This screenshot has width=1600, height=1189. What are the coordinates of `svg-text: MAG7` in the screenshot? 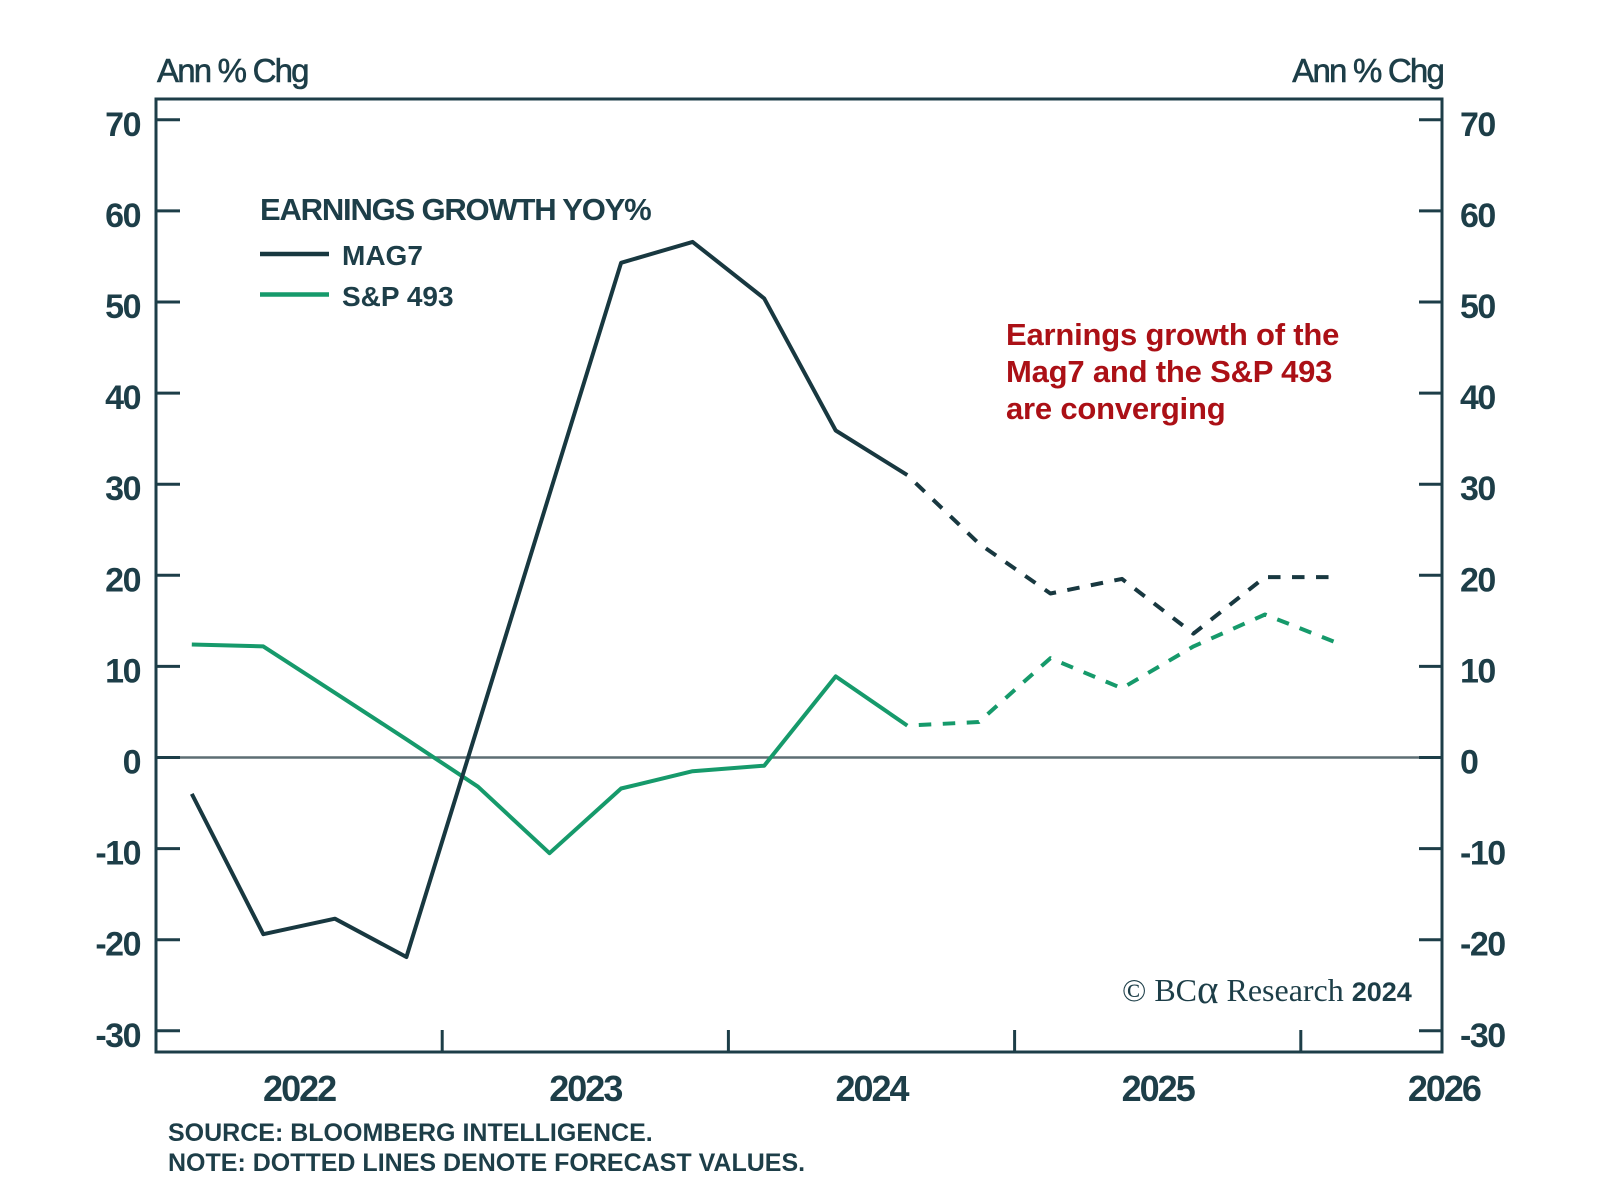 It's located at (382, 255).